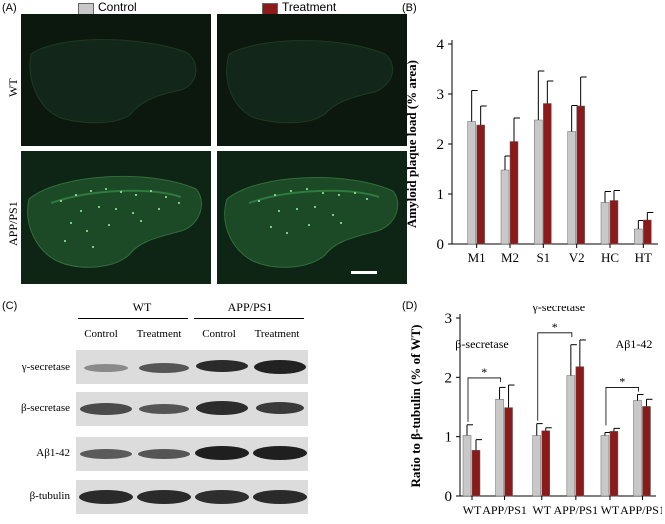 This screenshot has width=665, height=524. Describe the element at coordinates (543, 257) in the screenshot. I see `x-tick-label: S1` at that location.